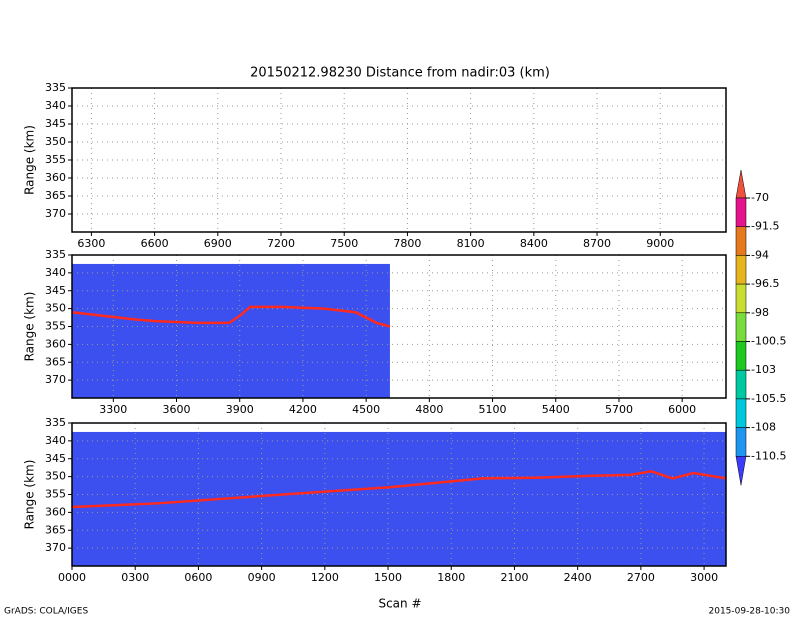  What do you see at coordinates (113, 409) in the screenshot?
I see `x-tick-label: 3300` at bounding box center [113, 409].